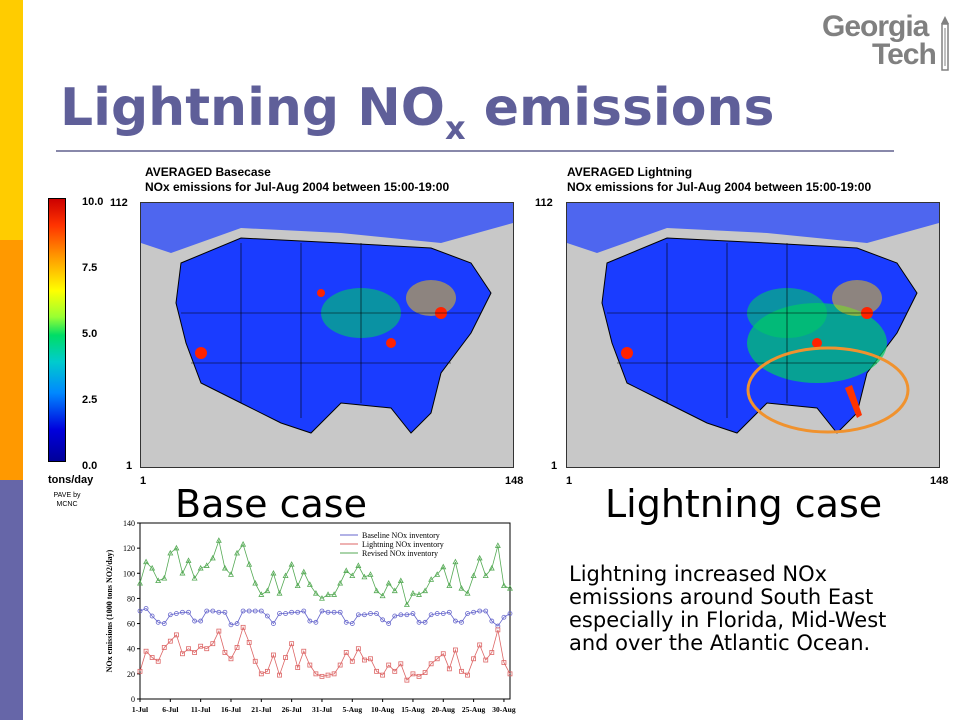 This screenshot has height=720, width=960. What do you see at coordinates (90, 400) in the screenshot?
I see `colorbar-tick: 2.5` at bounding box center [90, 400].